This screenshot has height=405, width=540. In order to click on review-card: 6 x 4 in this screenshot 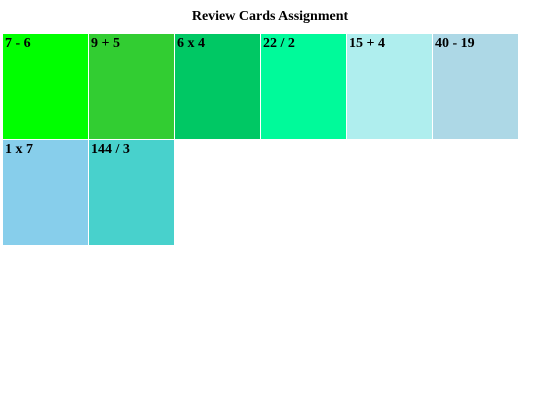, I will do `click(217, 86)`.